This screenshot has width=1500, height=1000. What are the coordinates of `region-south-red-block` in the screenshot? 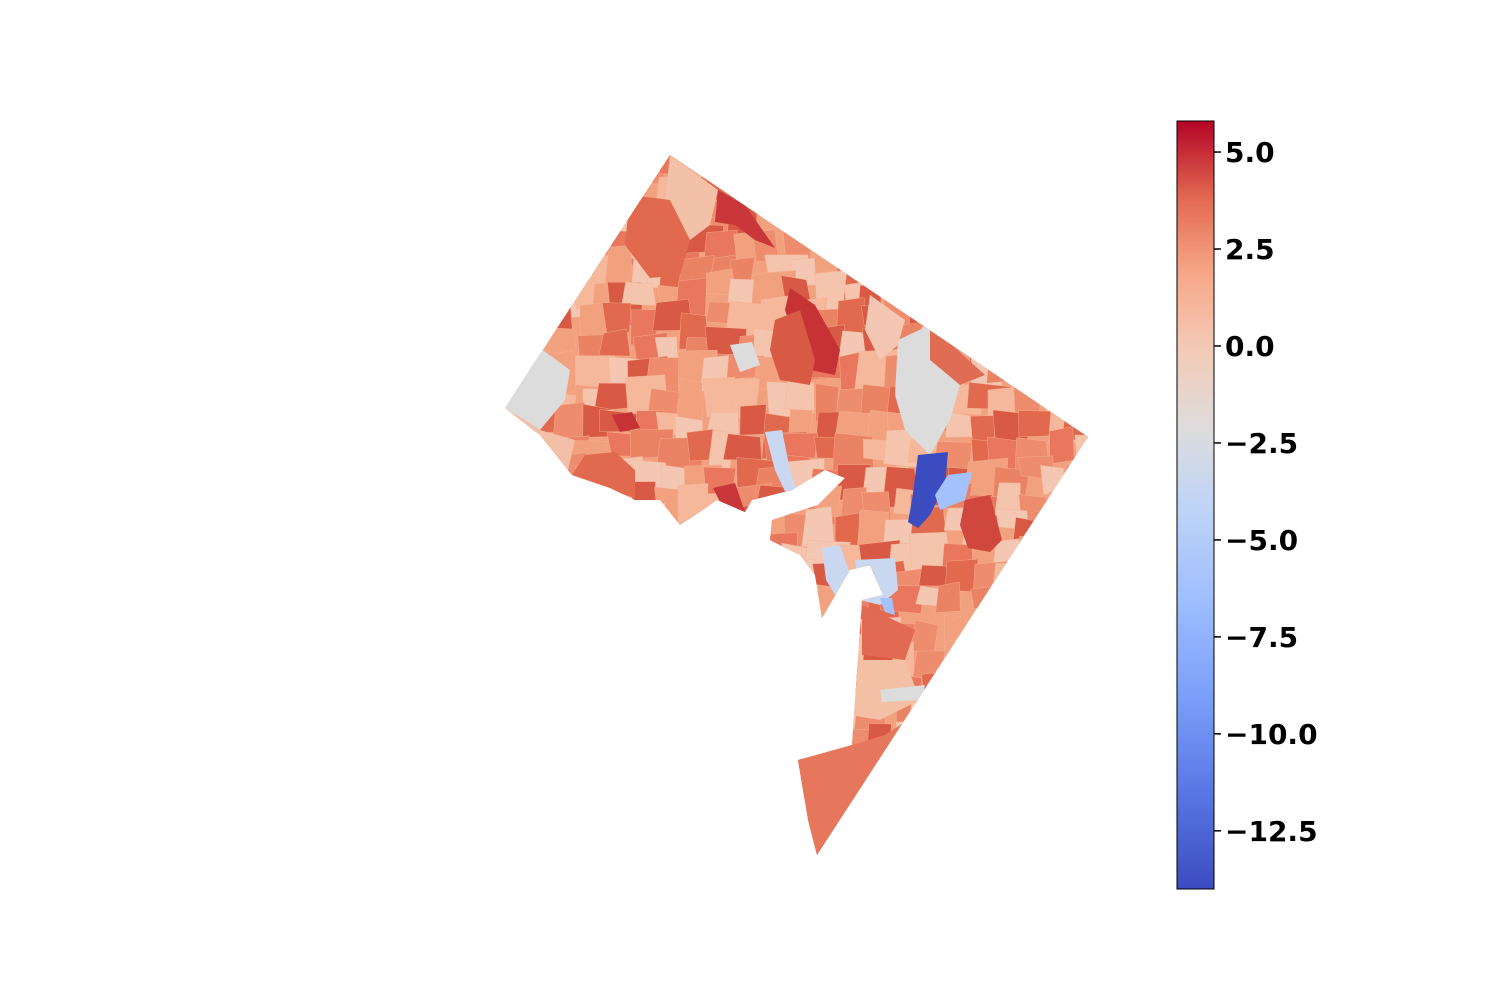 It's located at (888, 632).